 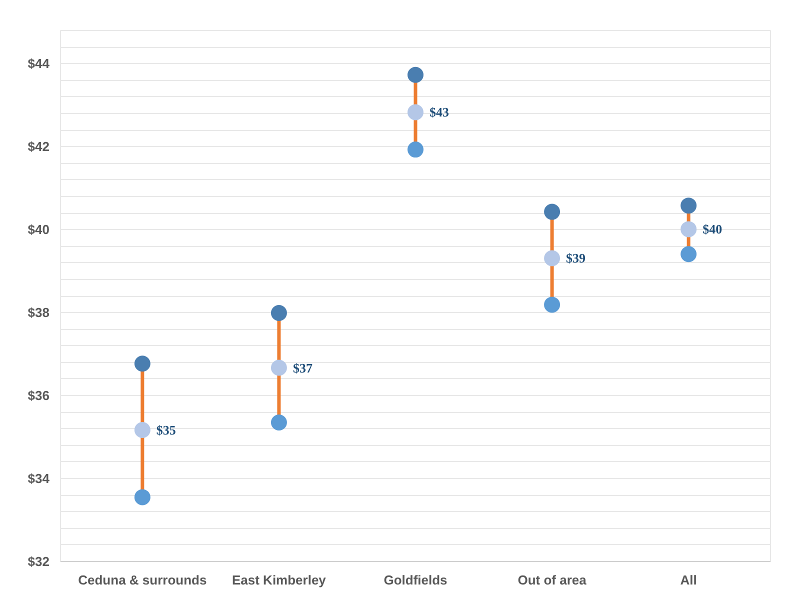 What do you see at coordinates (39, 561) in the screenshot?
I see `y-tick-label: $32` at bounding box center [39, 561].